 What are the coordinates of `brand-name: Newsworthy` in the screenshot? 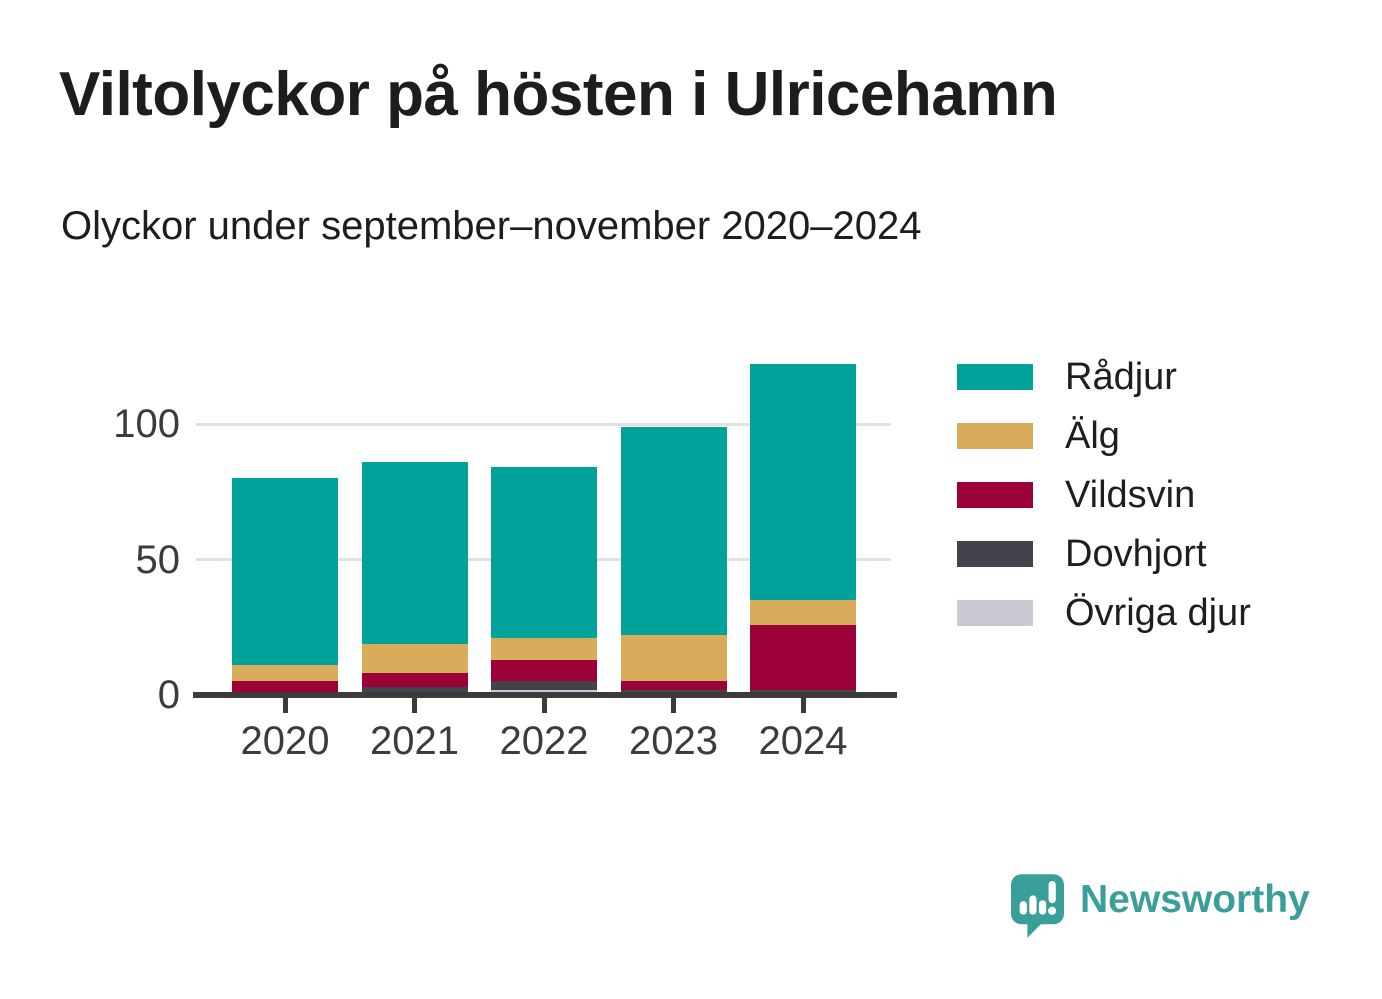 It's located at (1195, 899).